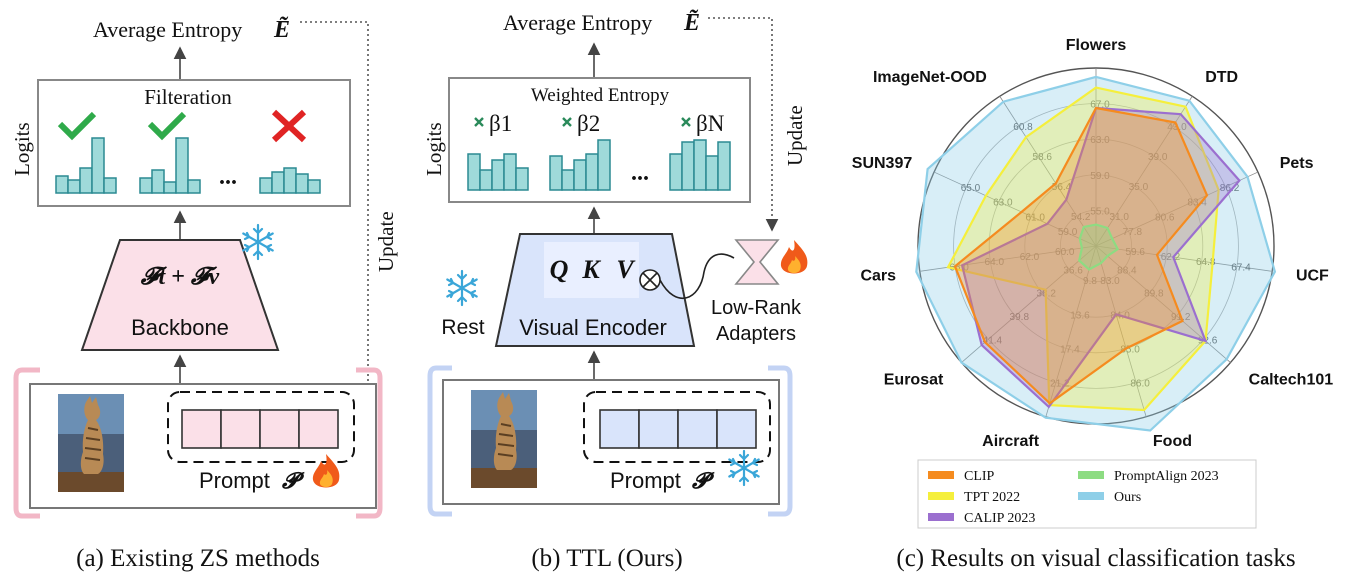 The image size is (1360, 584). Describe the element at coordinates (1230, 188) in the screenshot. I see `tick-label: 86.2` at that location.